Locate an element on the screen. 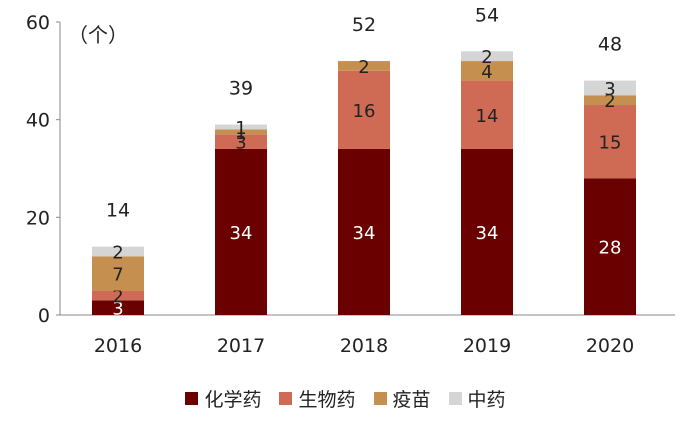 This screenshot has width=691, height=423. y-tick-label: 20 is located at coordinates (38, 218).